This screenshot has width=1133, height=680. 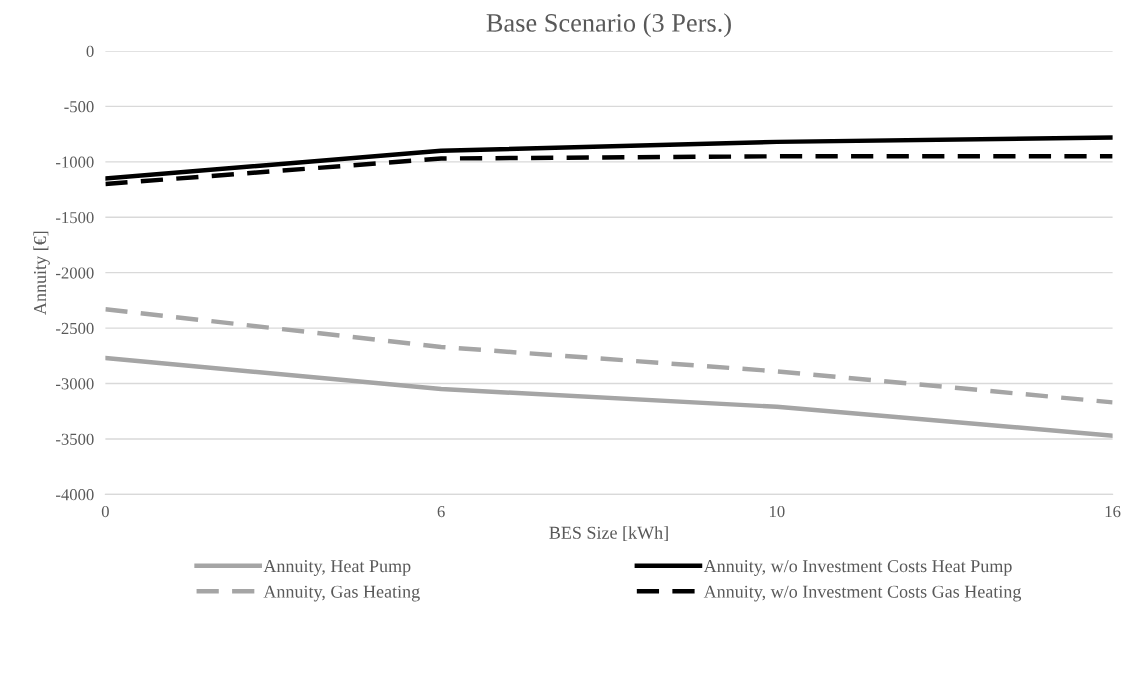 I want to click on legend-label: Annuity, Gas Heating, so click(x=341, y=593).